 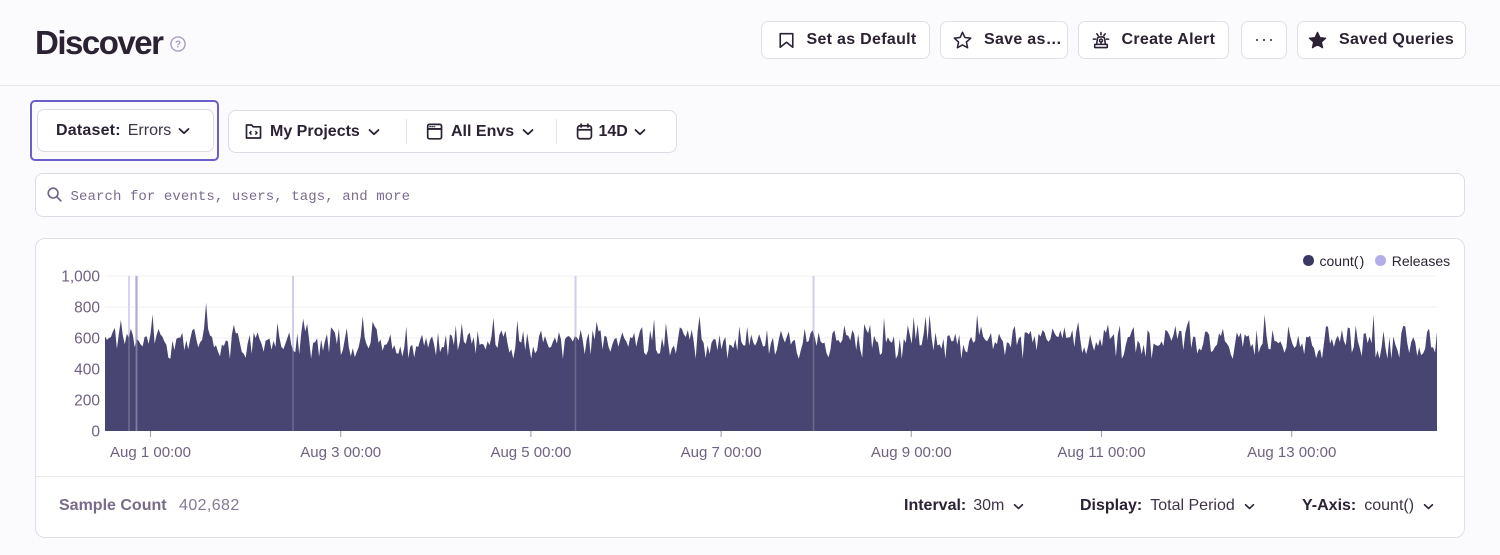 What do you see at coordinates (911, 452) in the screenshot?
I see `svg-text: Aug 9 00:00` at bounding box center [911, 452].